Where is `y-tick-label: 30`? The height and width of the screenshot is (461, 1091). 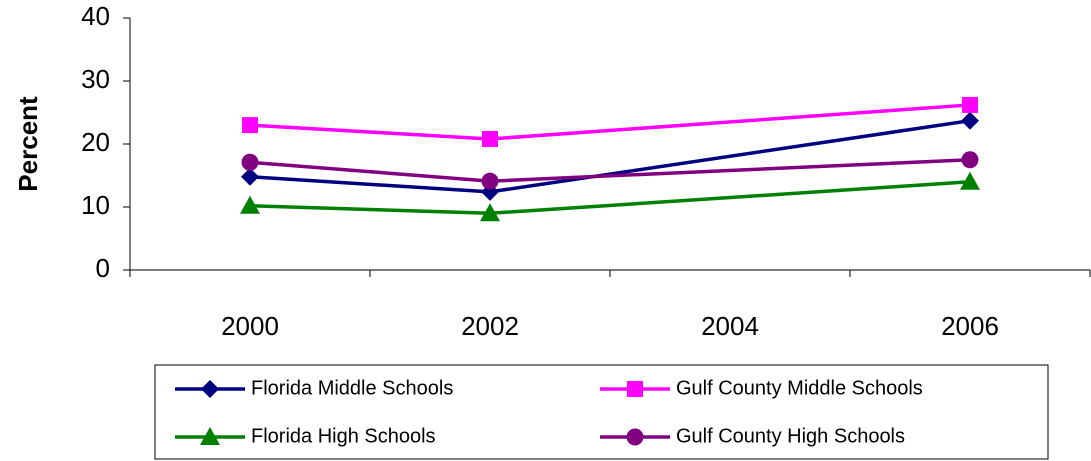
y-tick-label: 30 is located at coordinates (95, 79).